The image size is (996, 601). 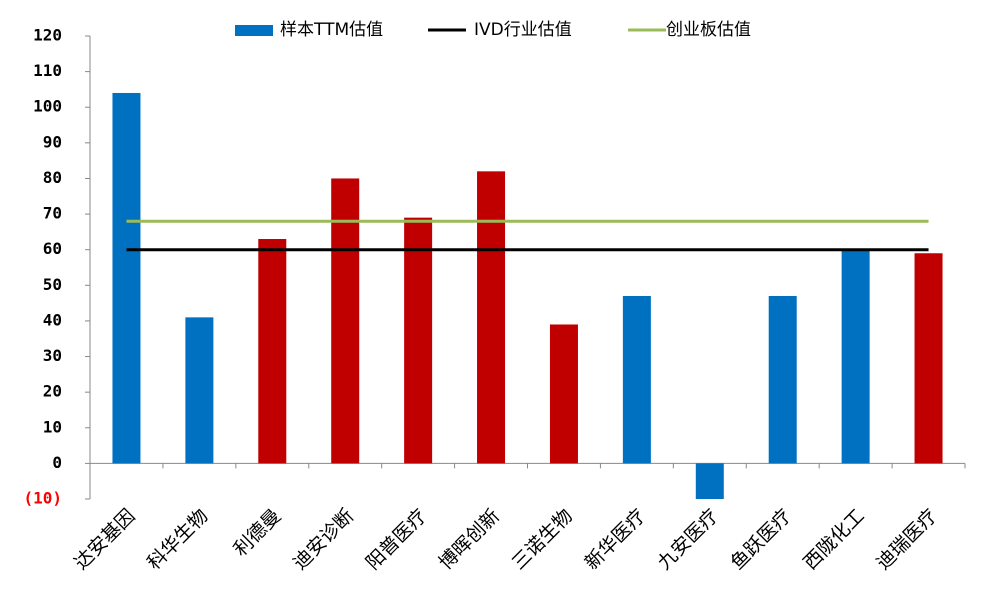 What do you see at coordinates (469, 539) in the screenshot?
I see `x-tick-label: 博晖创新` at bounding box center [469, 539].